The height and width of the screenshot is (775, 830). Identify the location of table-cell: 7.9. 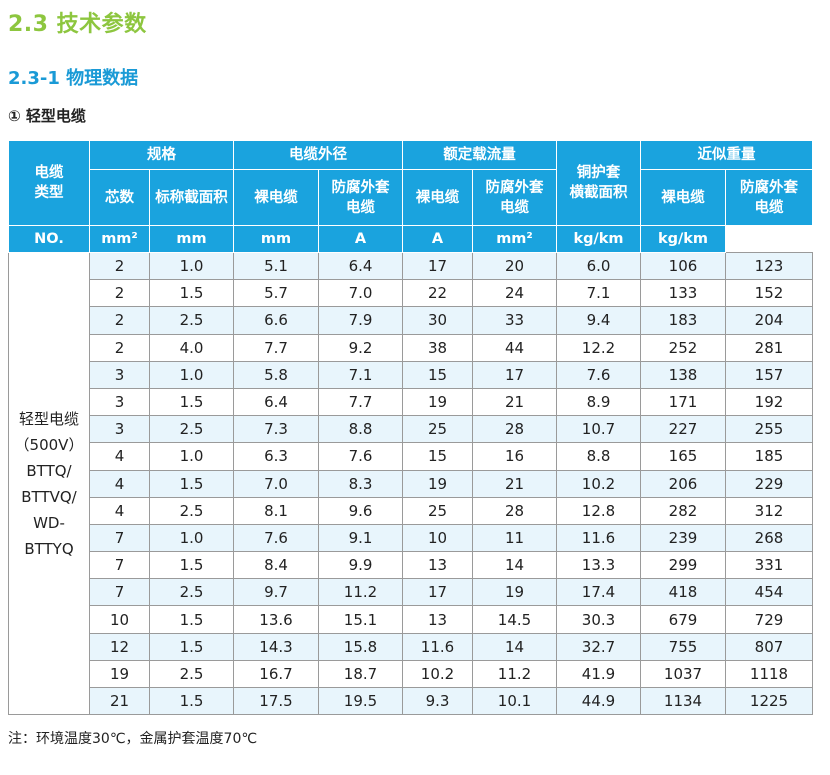
(360, 320).